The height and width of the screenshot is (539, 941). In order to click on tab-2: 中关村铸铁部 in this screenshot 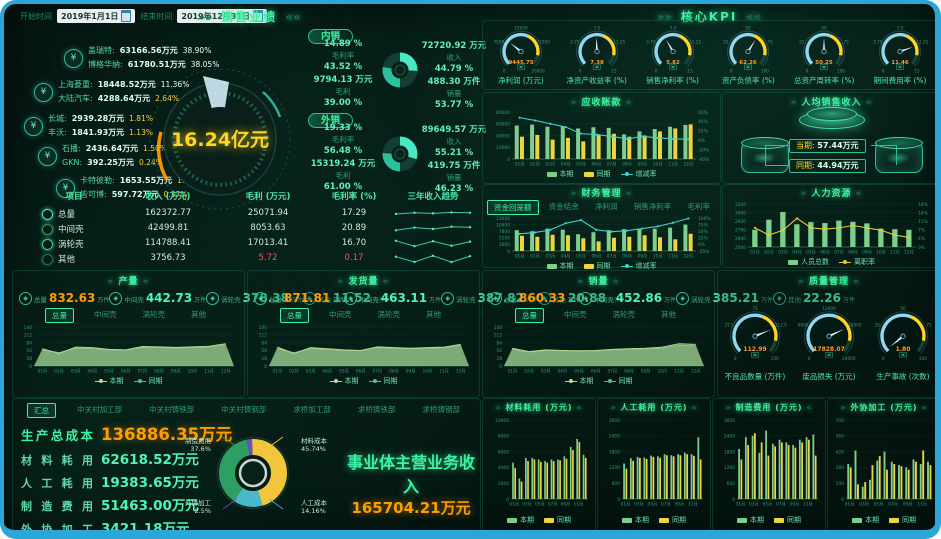, I will do `click(172, 409)`.